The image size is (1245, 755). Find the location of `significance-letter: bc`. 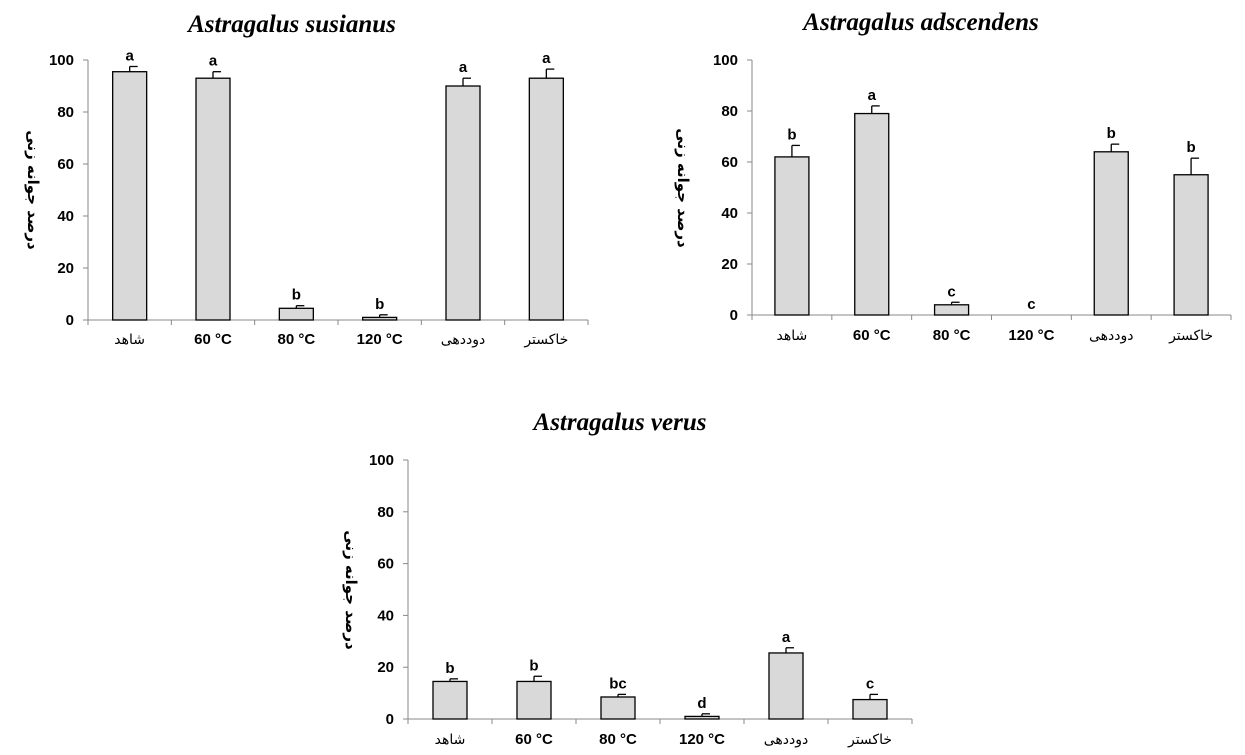

significance-letter: bc is located at coordinates (618, 683).